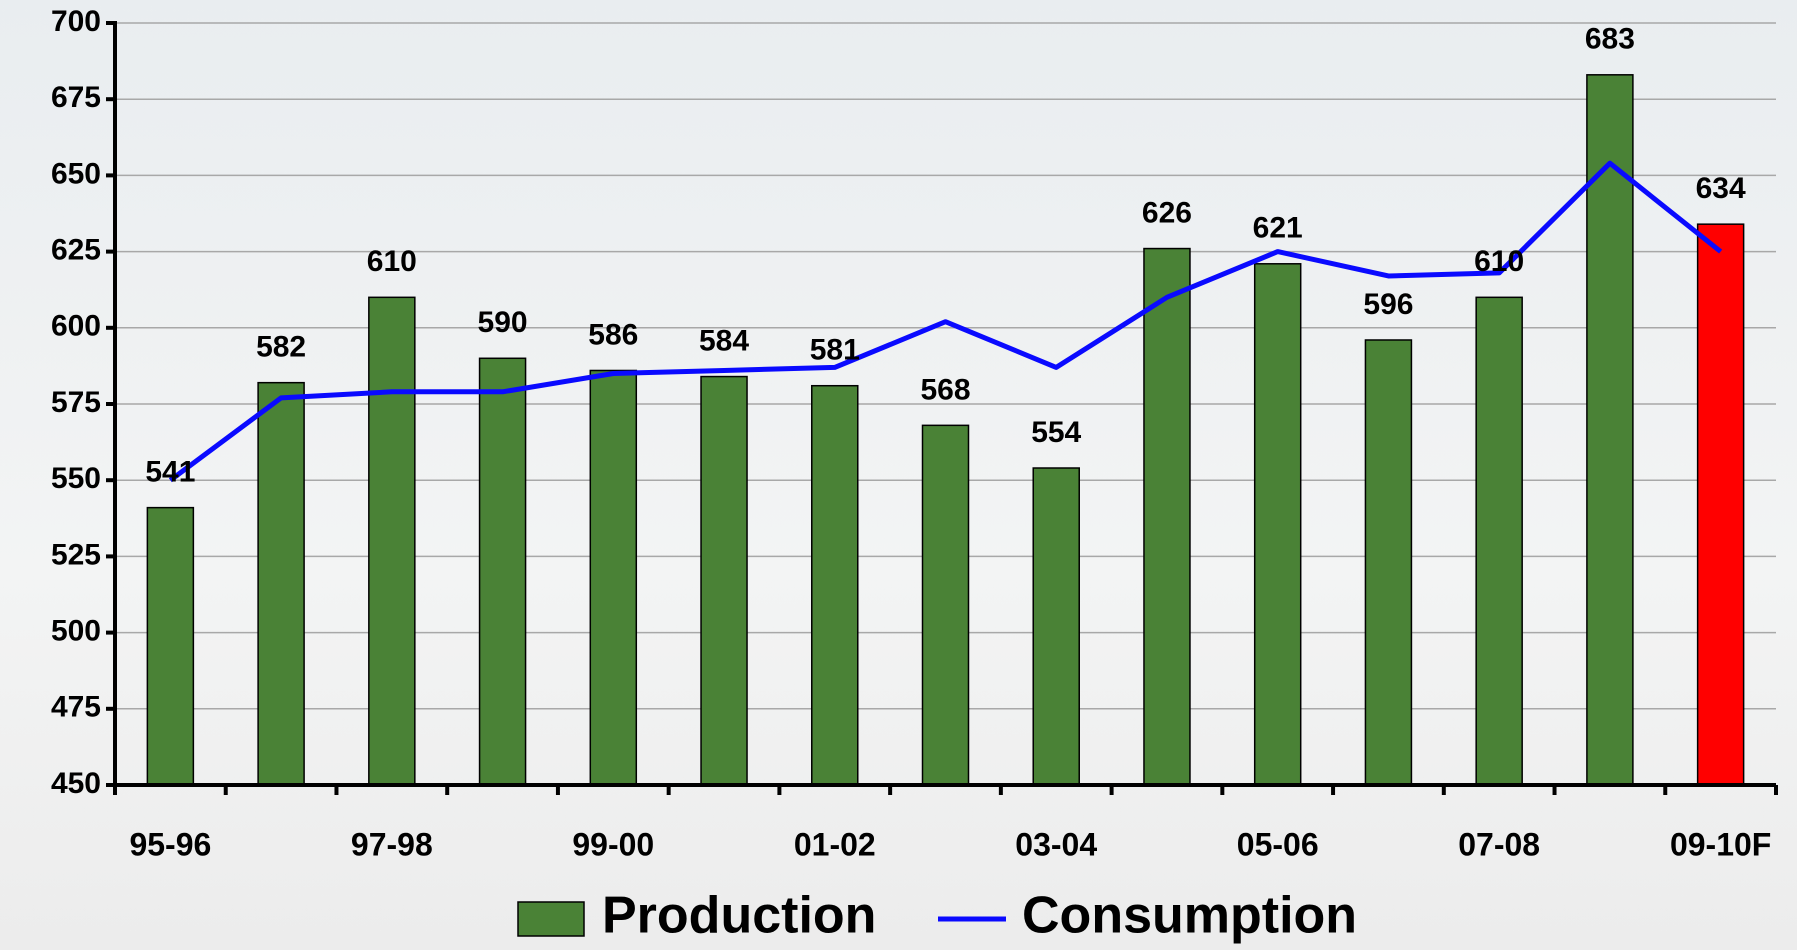 The image size is (1797, 950). I want to click on data-label: 626, so click(1167, 212).